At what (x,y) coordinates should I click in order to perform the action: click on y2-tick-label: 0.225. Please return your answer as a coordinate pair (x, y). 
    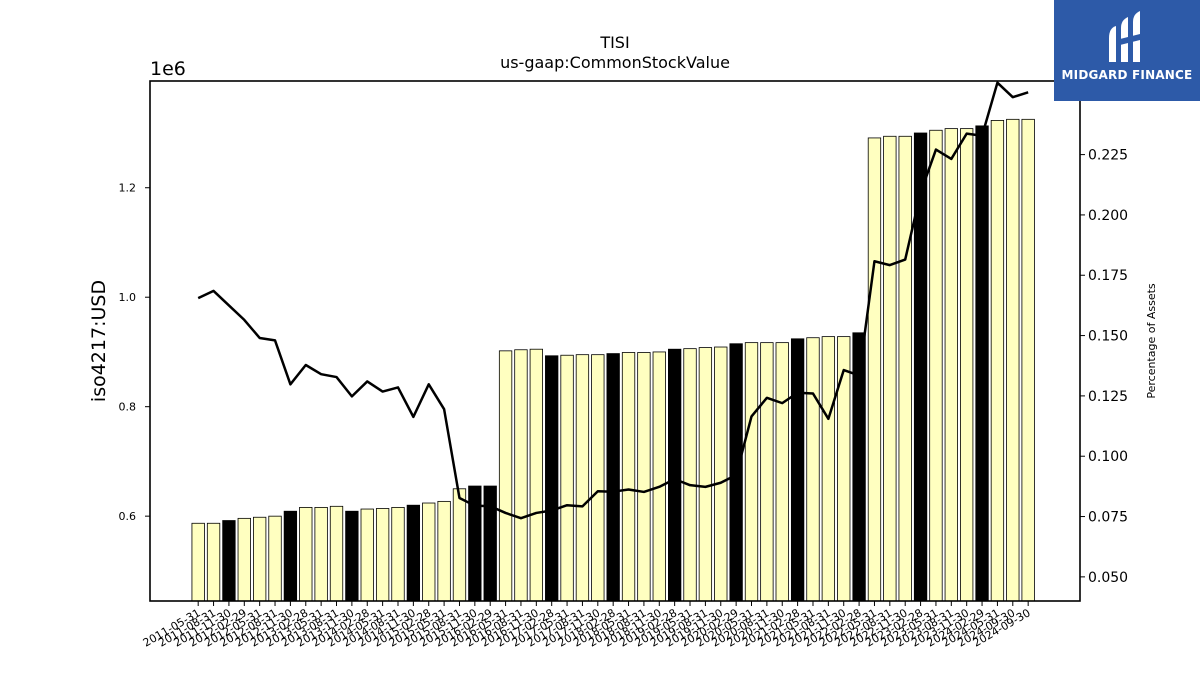
    Looking at the image, I should click on (1108, 156).